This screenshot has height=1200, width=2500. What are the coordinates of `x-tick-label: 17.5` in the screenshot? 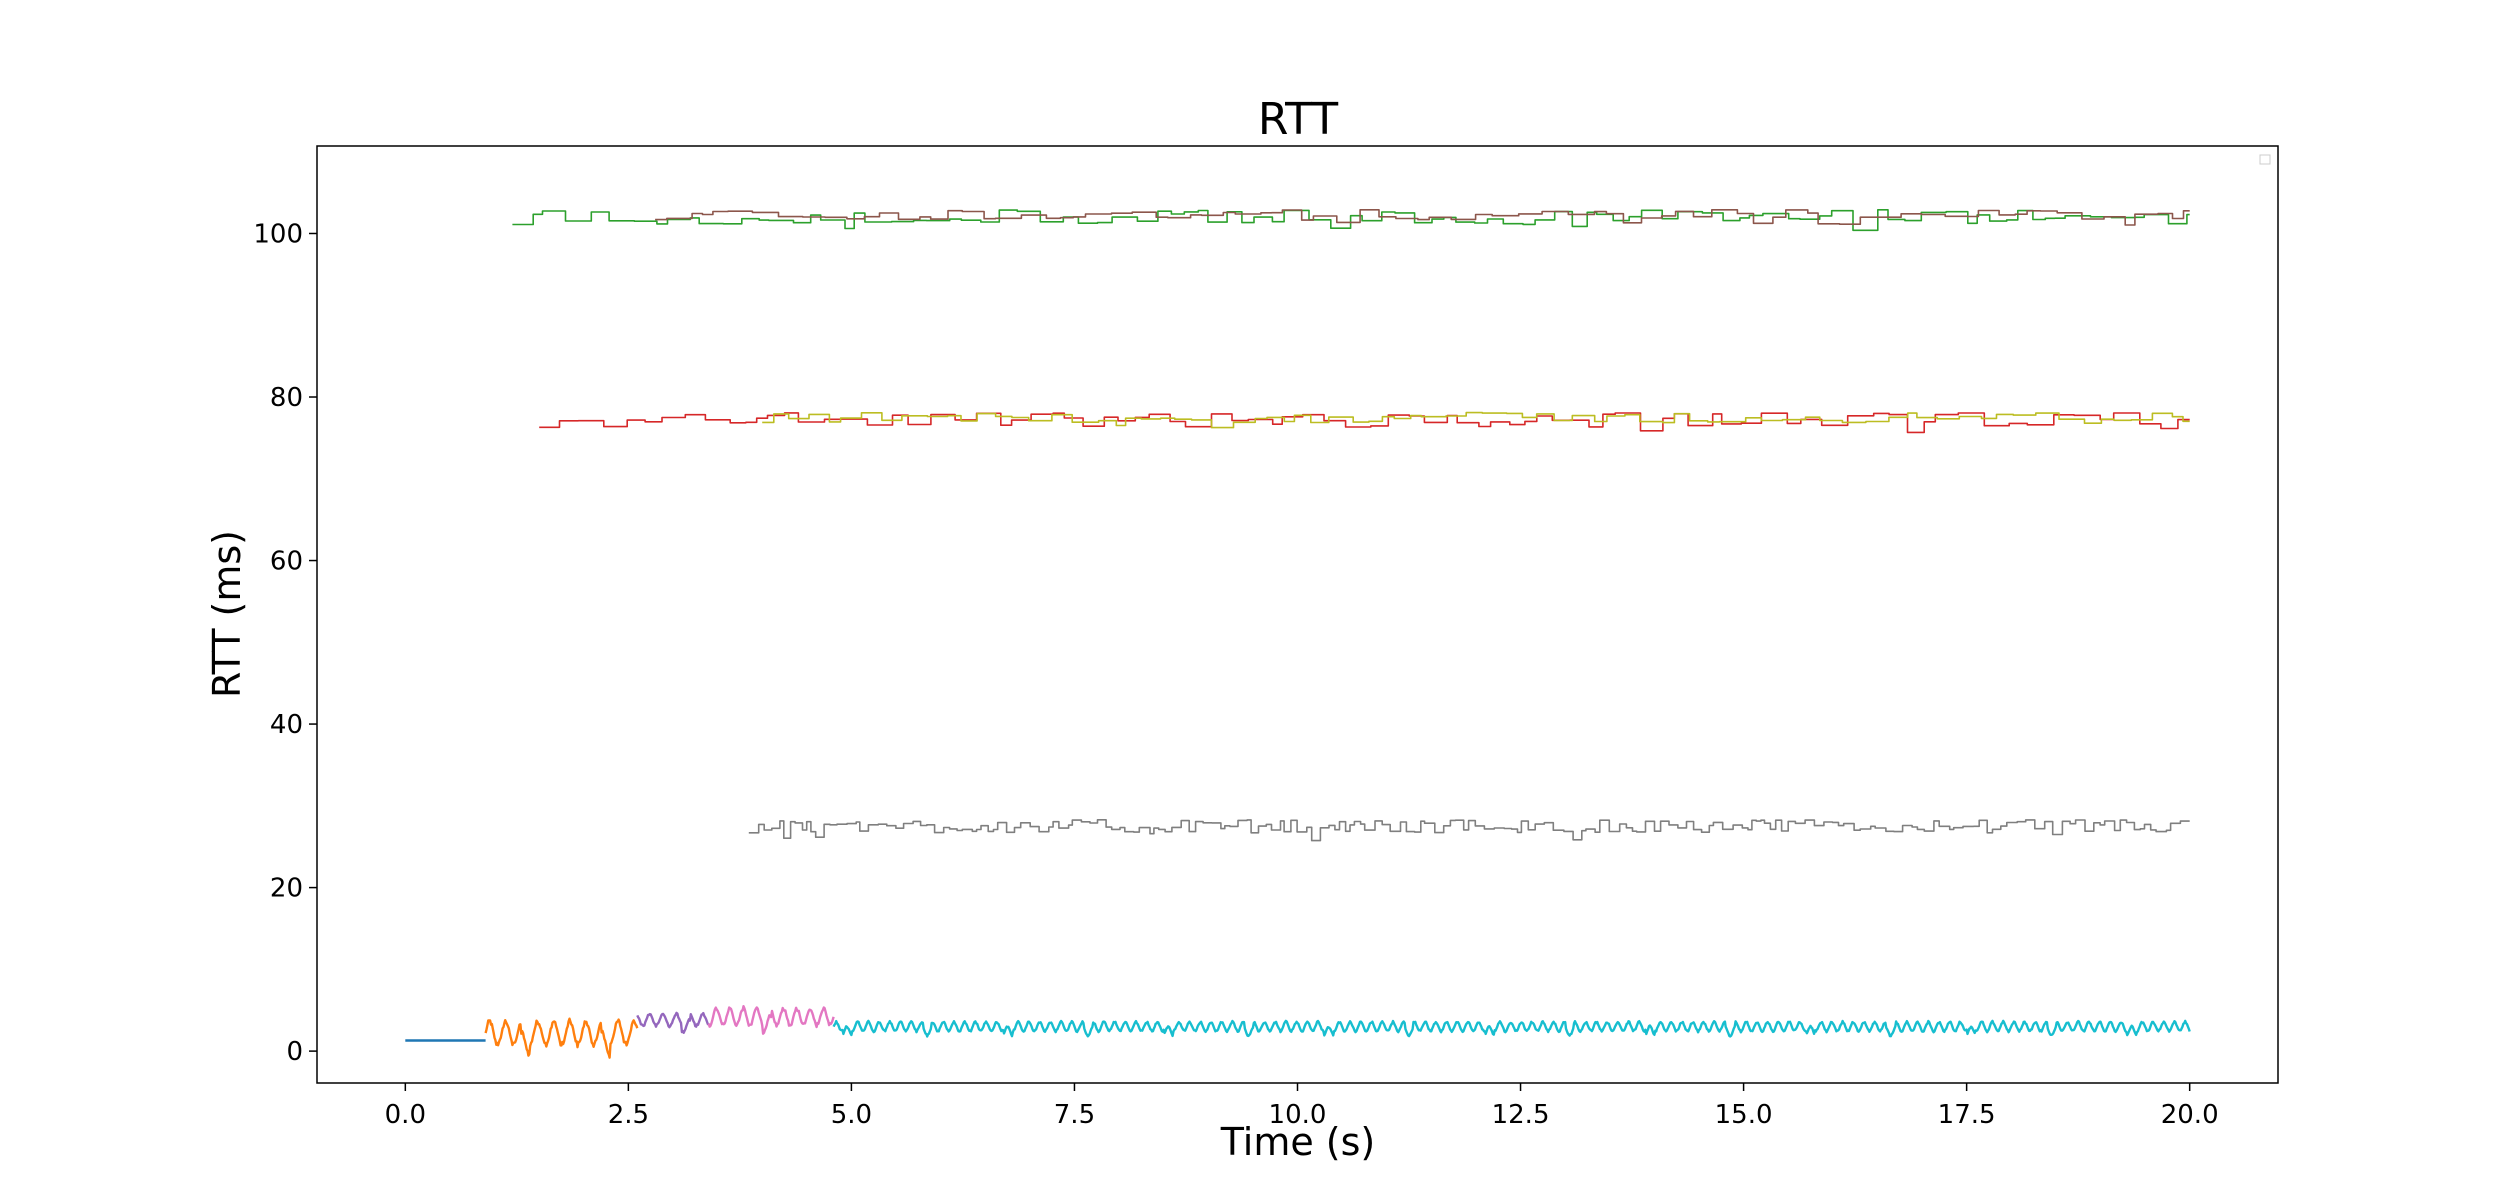 It's located at (1967, 1115).